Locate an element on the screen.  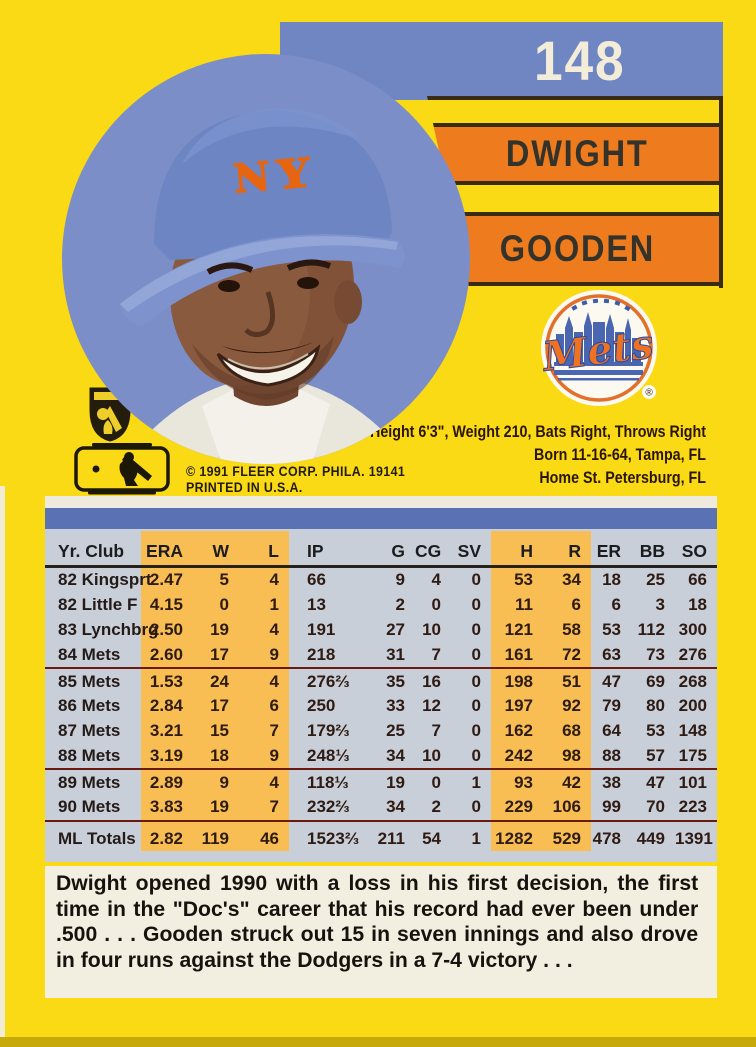
stat-value-cell: 229 is located at coordinates (517, 808).